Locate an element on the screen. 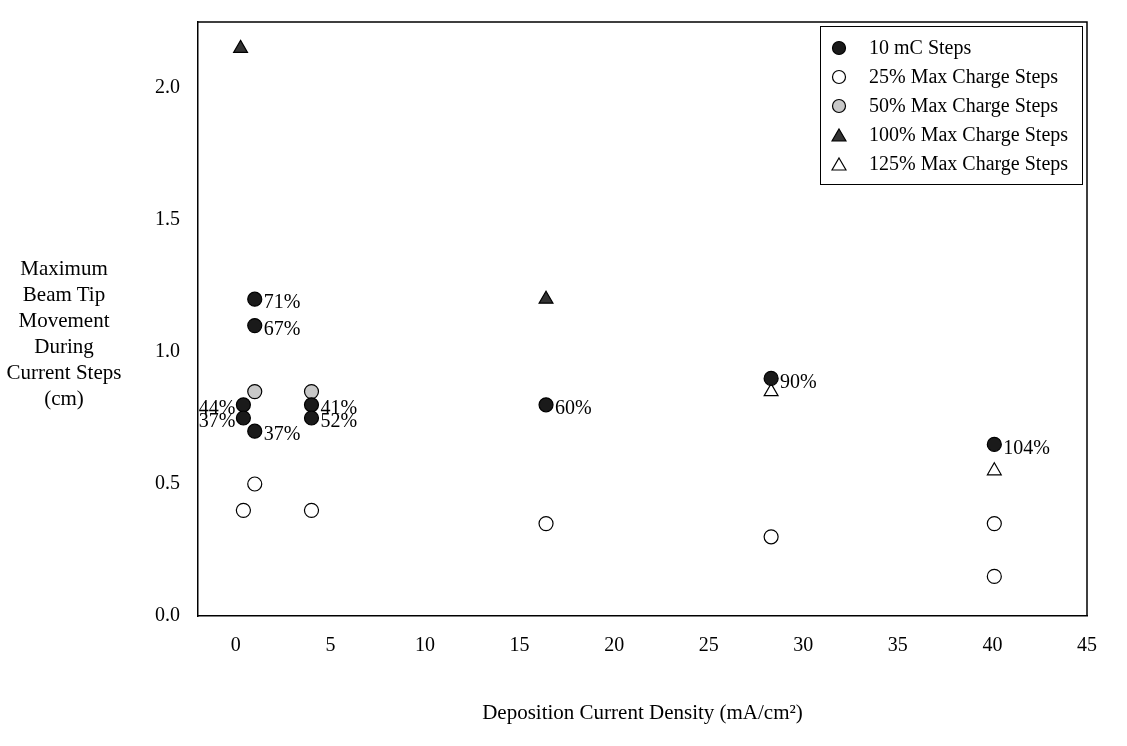  legend-label: 10 mC Steps is located at coordinates (920, 48).